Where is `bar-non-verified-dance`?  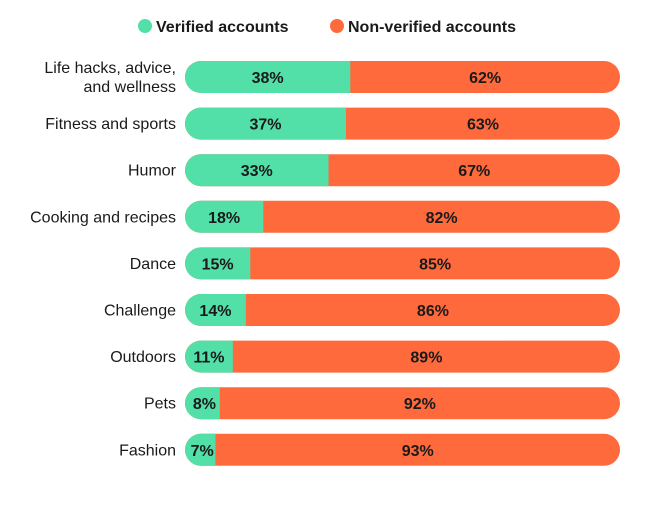
bar-non-verified-dance is located at coordinates (402, 263).